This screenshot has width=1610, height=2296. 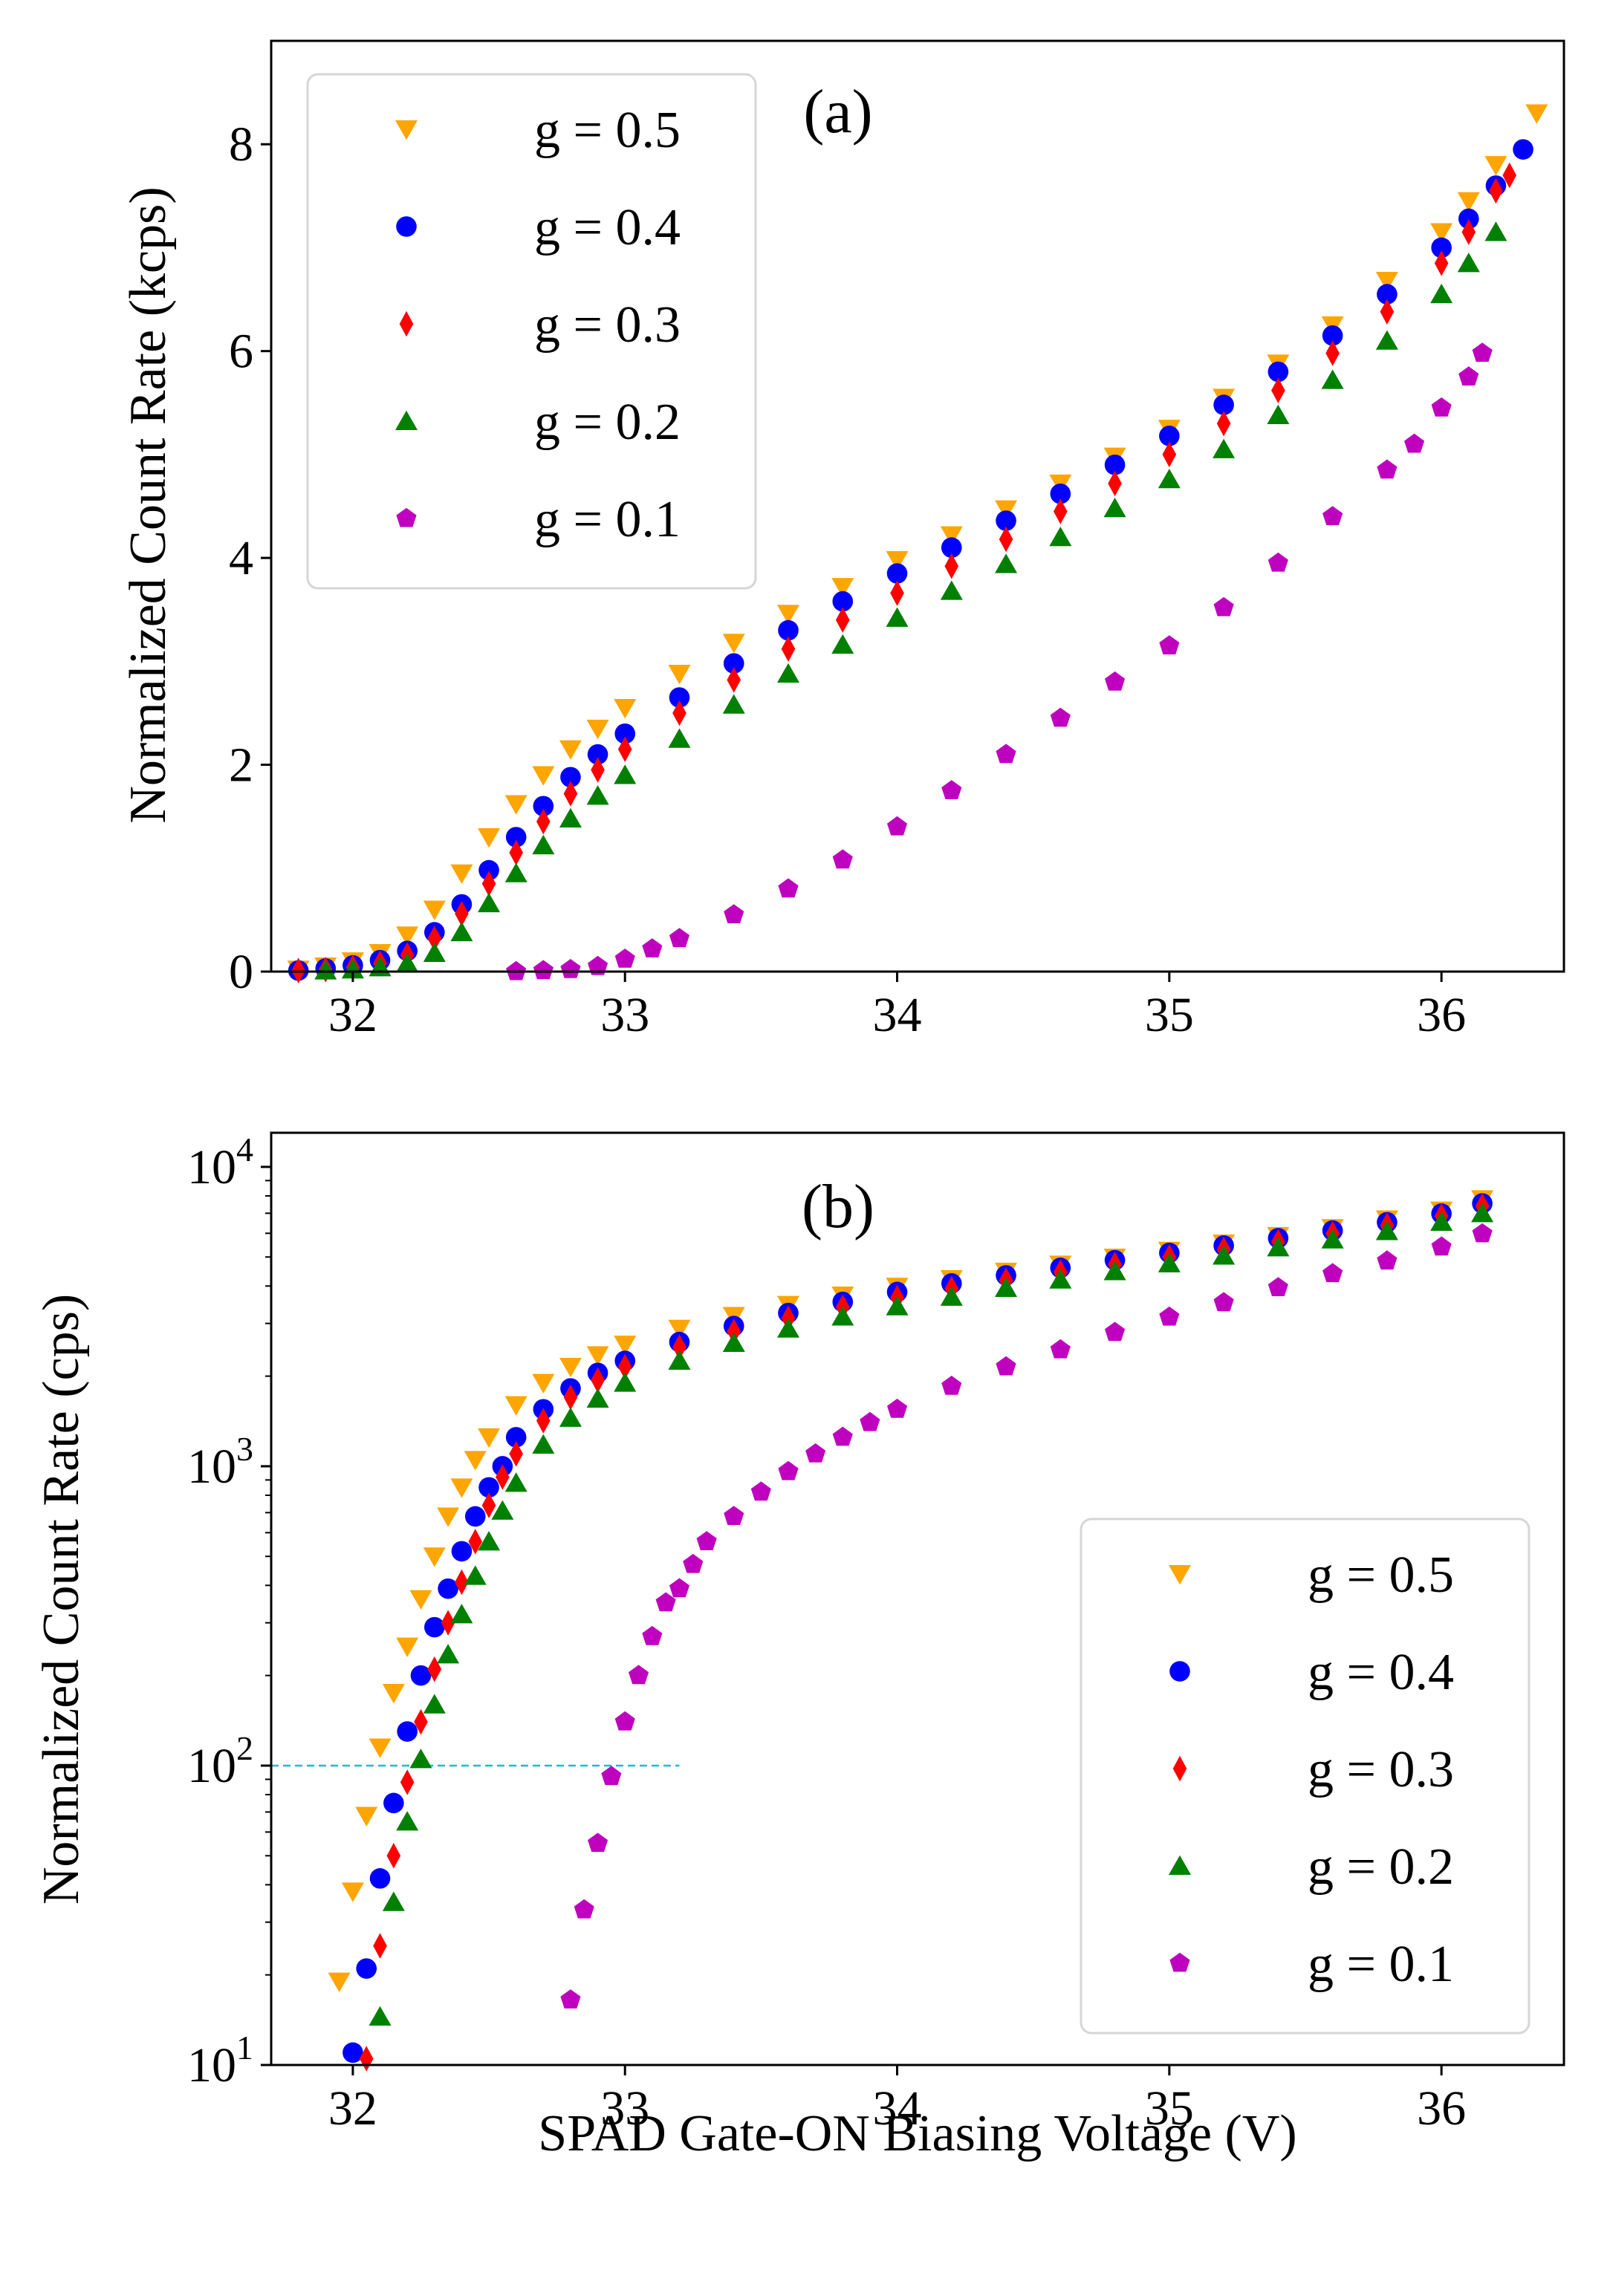 I want to click on x-tick-label: 36, so click(x=1441, y=1015).